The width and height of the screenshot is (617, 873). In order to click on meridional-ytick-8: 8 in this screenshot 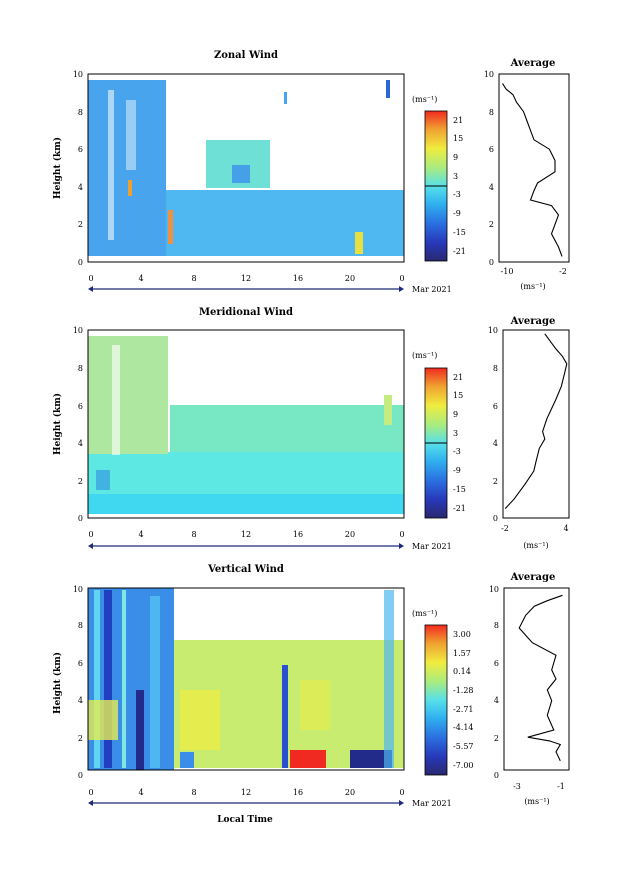, I will do `click(80, 368)`.